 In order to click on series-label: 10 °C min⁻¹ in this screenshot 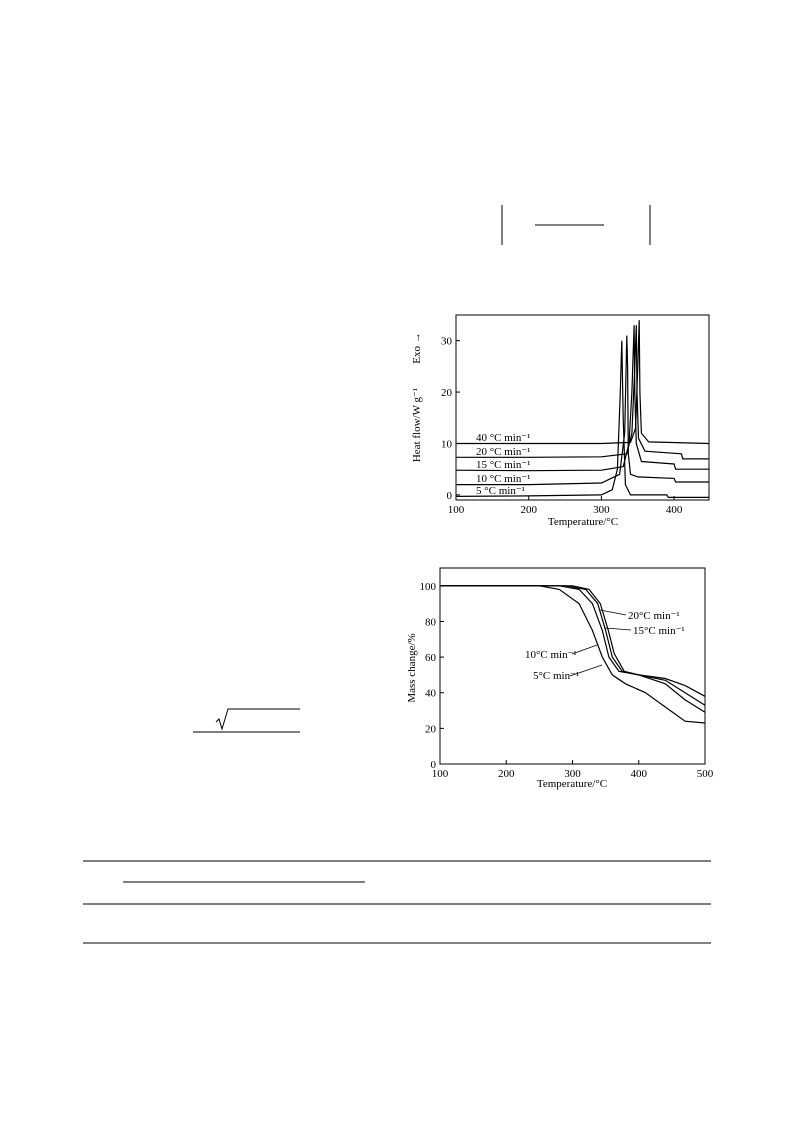, I will do `click(503, 479)`.